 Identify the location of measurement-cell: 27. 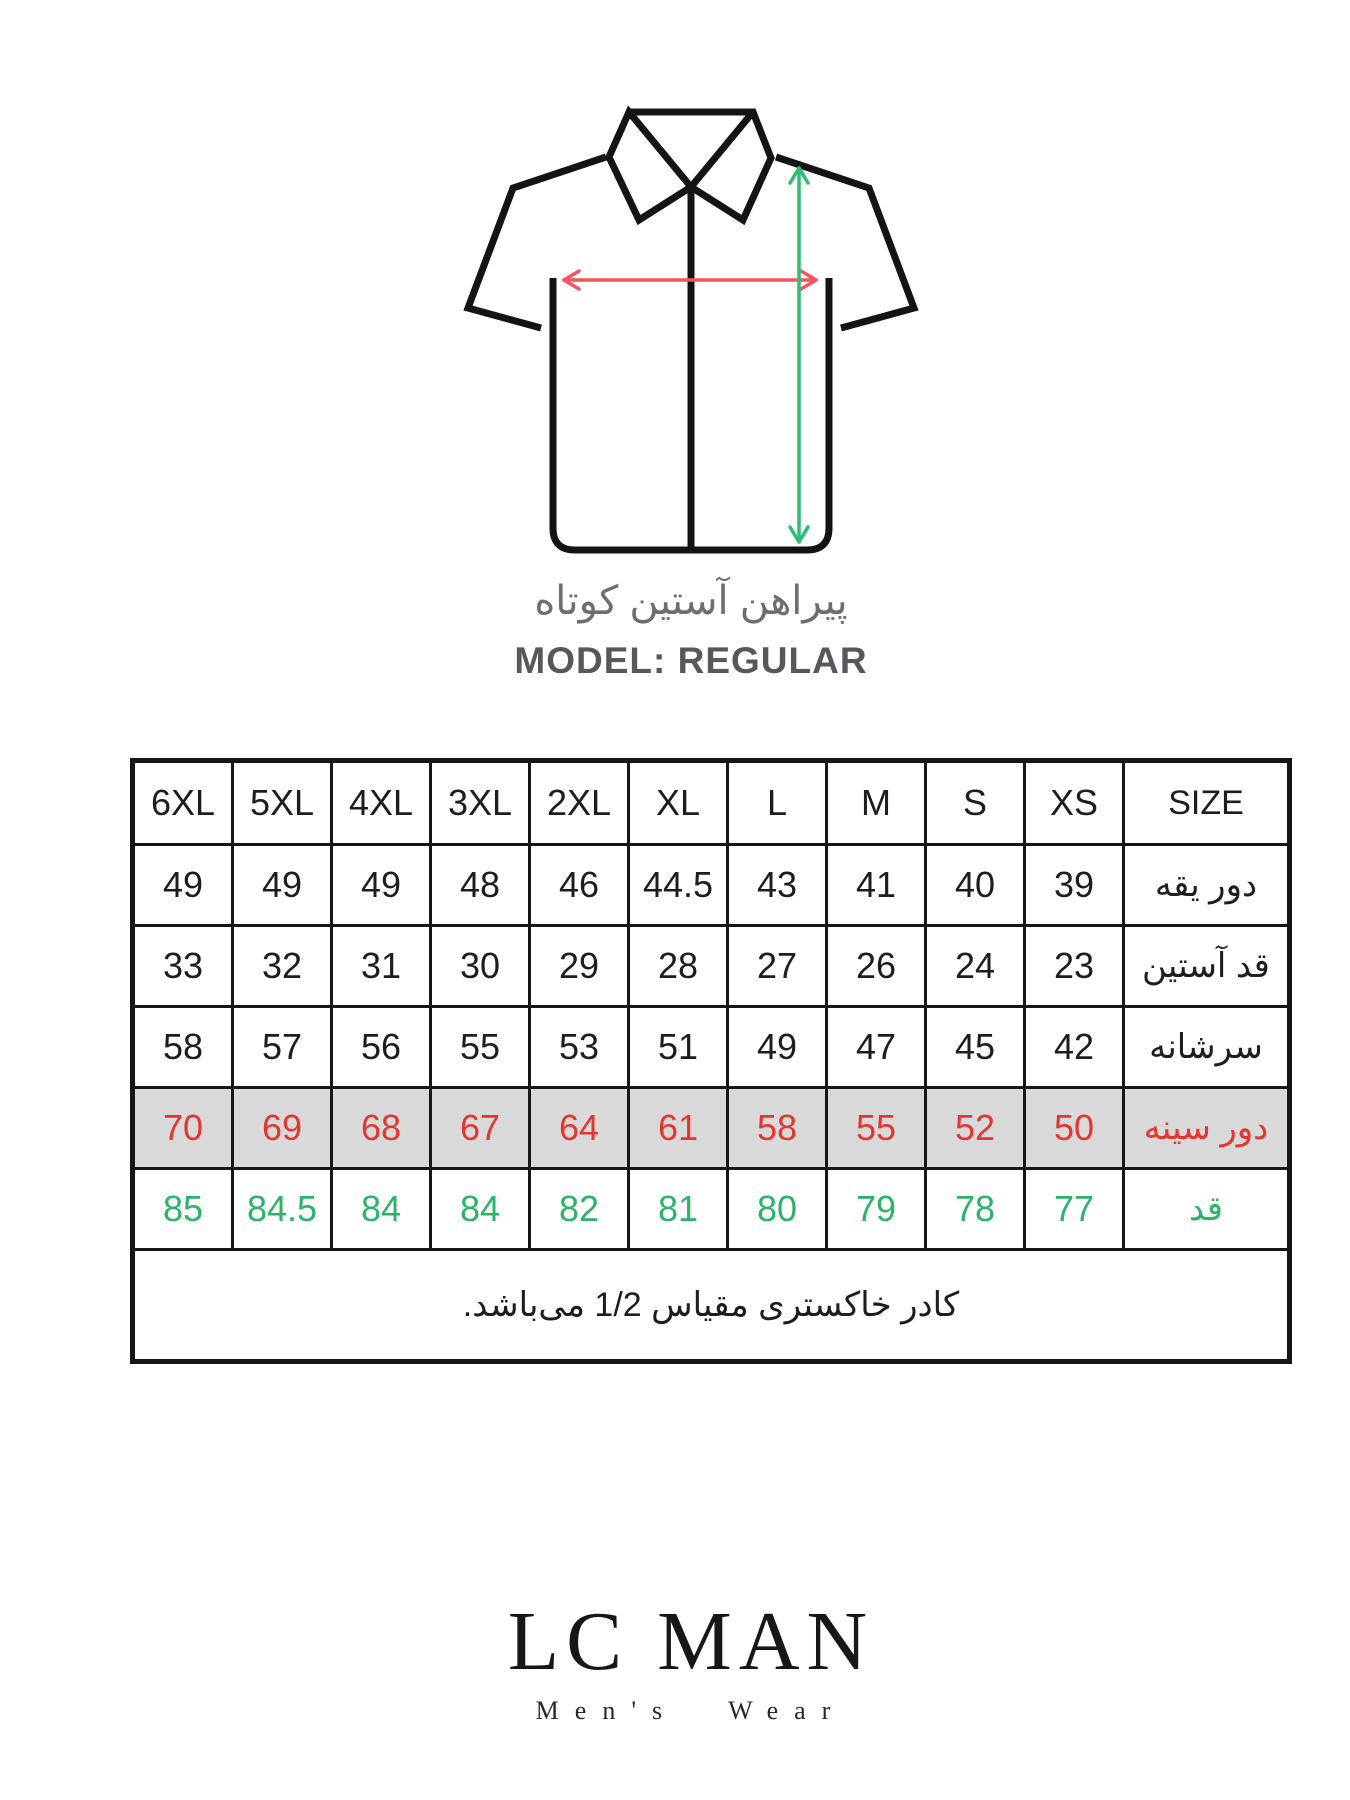
(777, 966).